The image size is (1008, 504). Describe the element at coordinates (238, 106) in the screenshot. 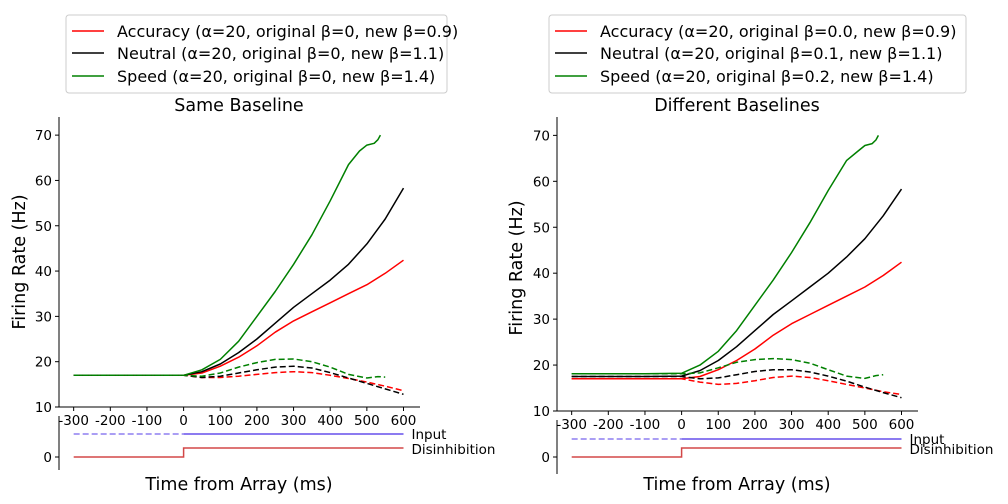

I see `chart-title: Same Baseline` at that location.